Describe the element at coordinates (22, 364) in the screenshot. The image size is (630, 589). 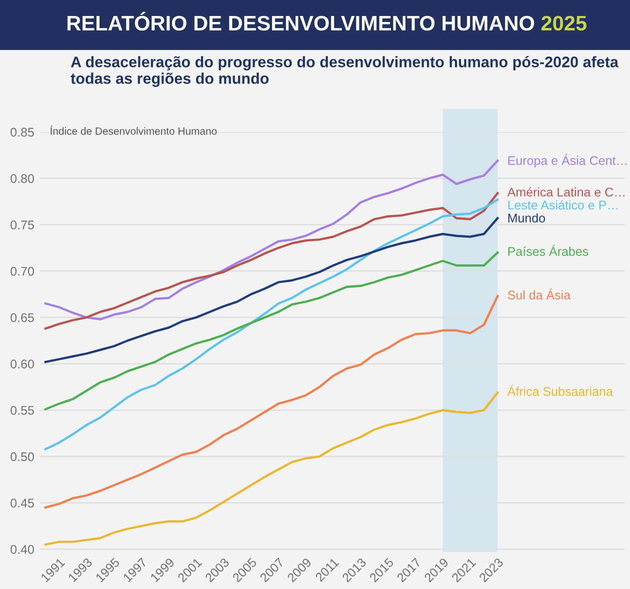
I see `y-tick-label: 0.60` at that location.